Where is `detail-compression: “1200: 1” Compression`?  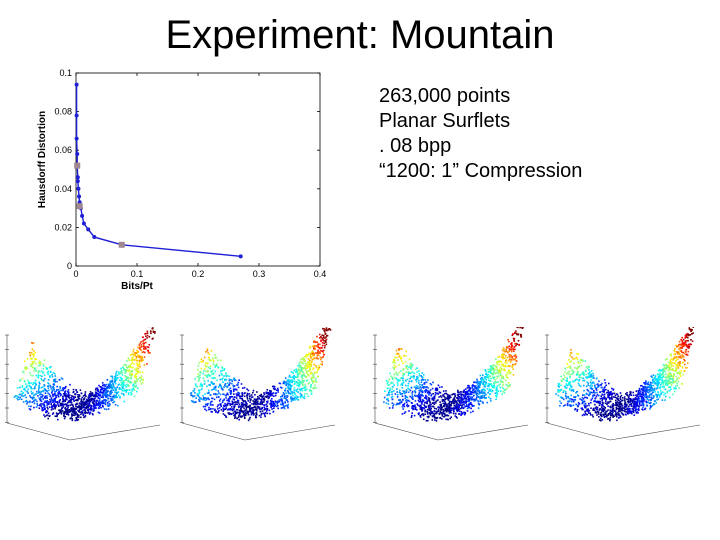 detail-compression: “1200: 1” Compression is located at coordinates (481, 171).